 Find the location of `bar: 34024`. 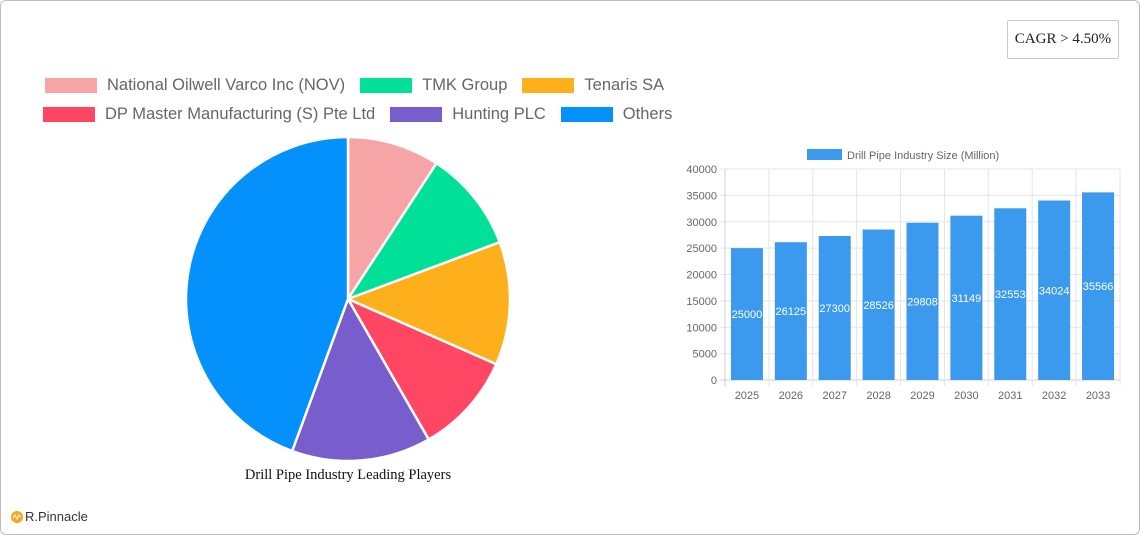

bar: 34024 is located at coordinates (1054, 290).